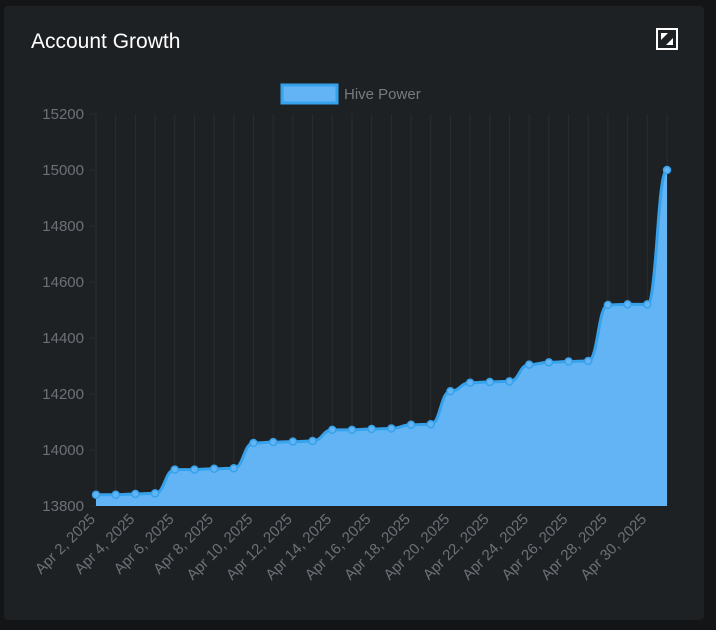 The image size is (716, 630). I want to click on expand-icon, so click(667, 39).